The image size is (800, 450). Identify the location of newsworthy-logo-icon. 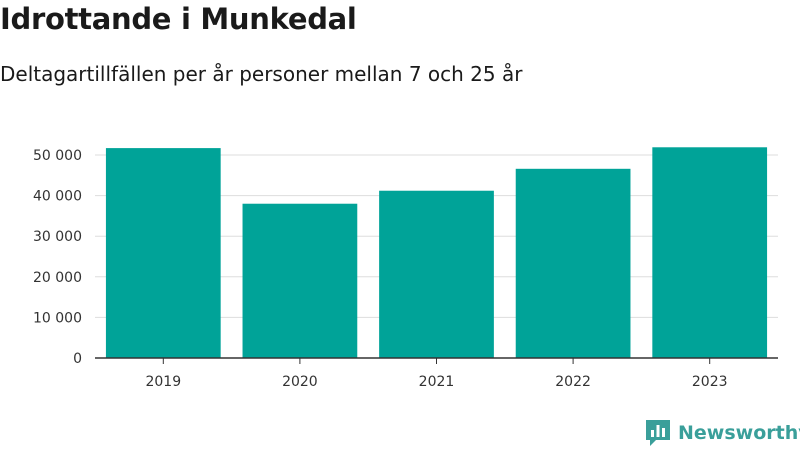
(658, 433).